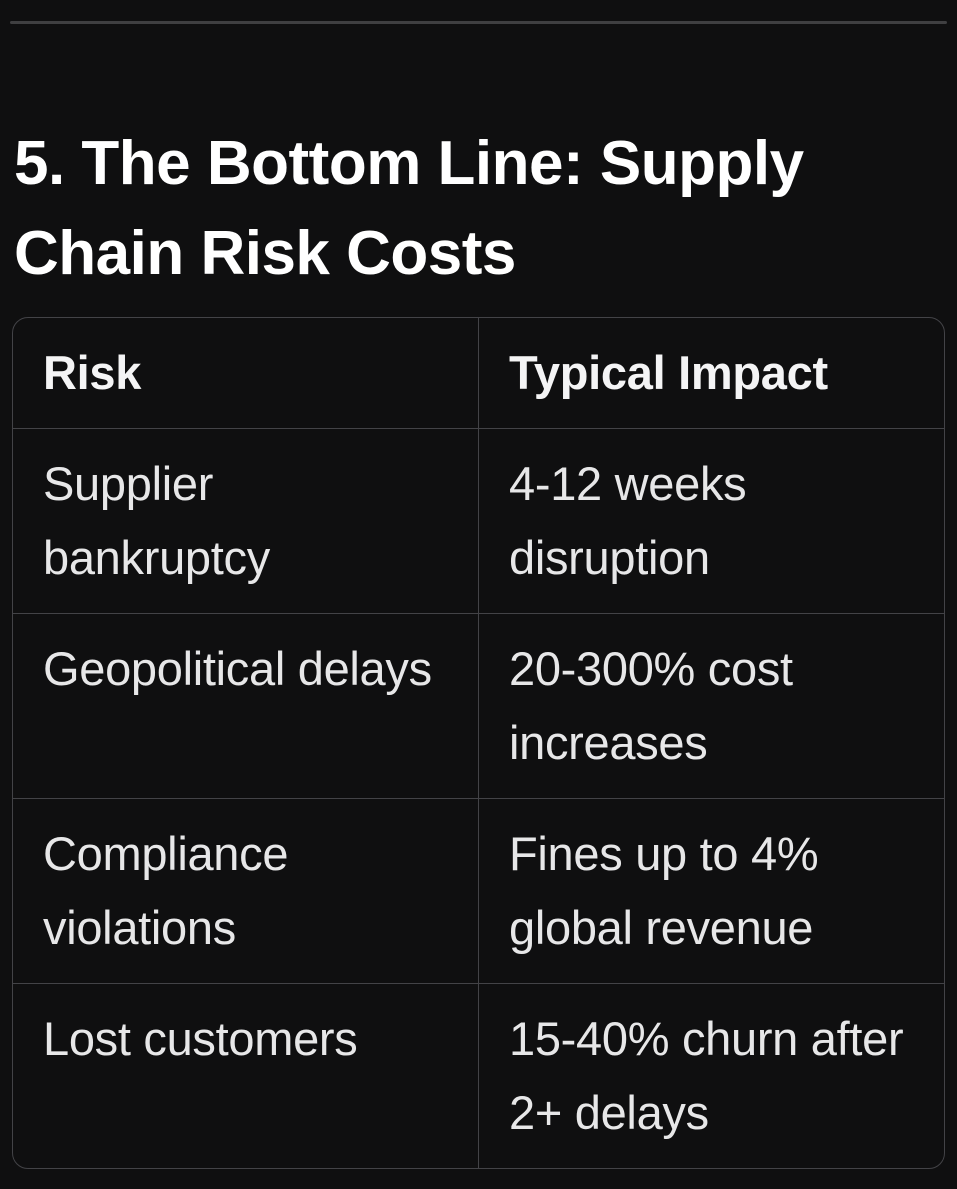 The height and width of the screenshot is (1189, 957). I want to click on impact-cell: 4-12 weeks disruption, so click(711, 521).